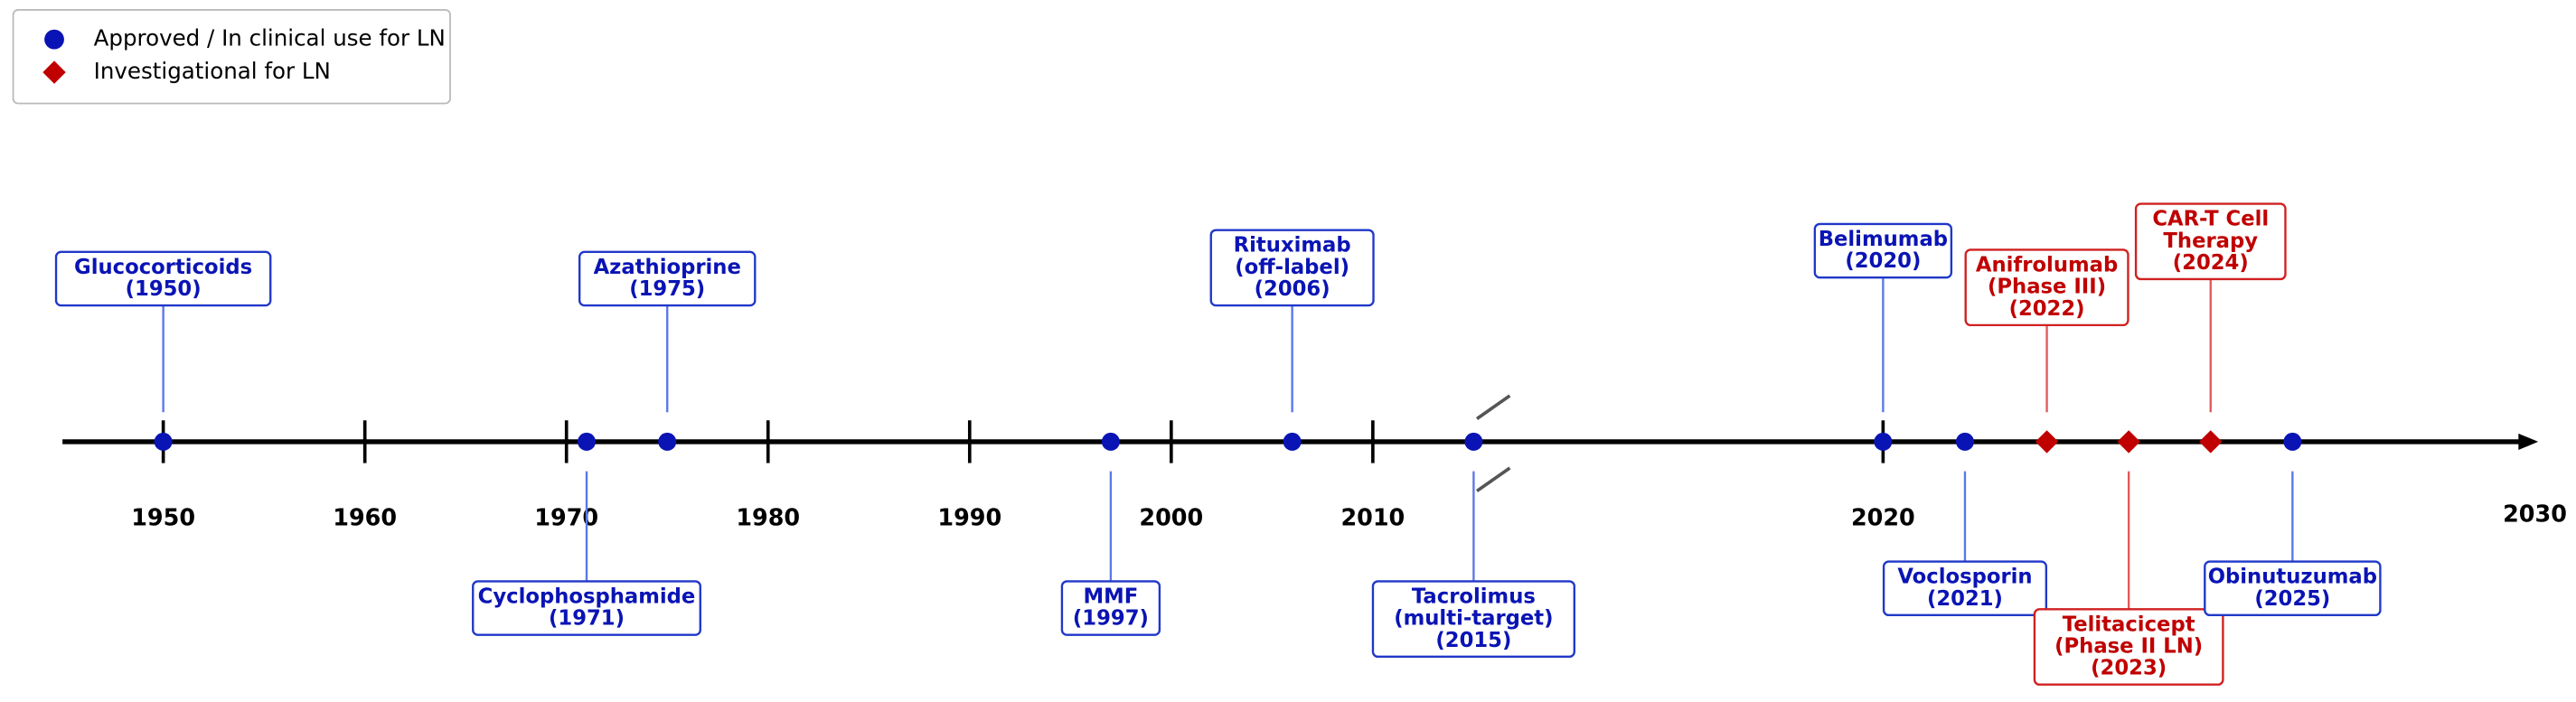  Describe the element at coordinates (587, 596) in the screenshot. I see `label-text: Cyclophosphamide` at that location.